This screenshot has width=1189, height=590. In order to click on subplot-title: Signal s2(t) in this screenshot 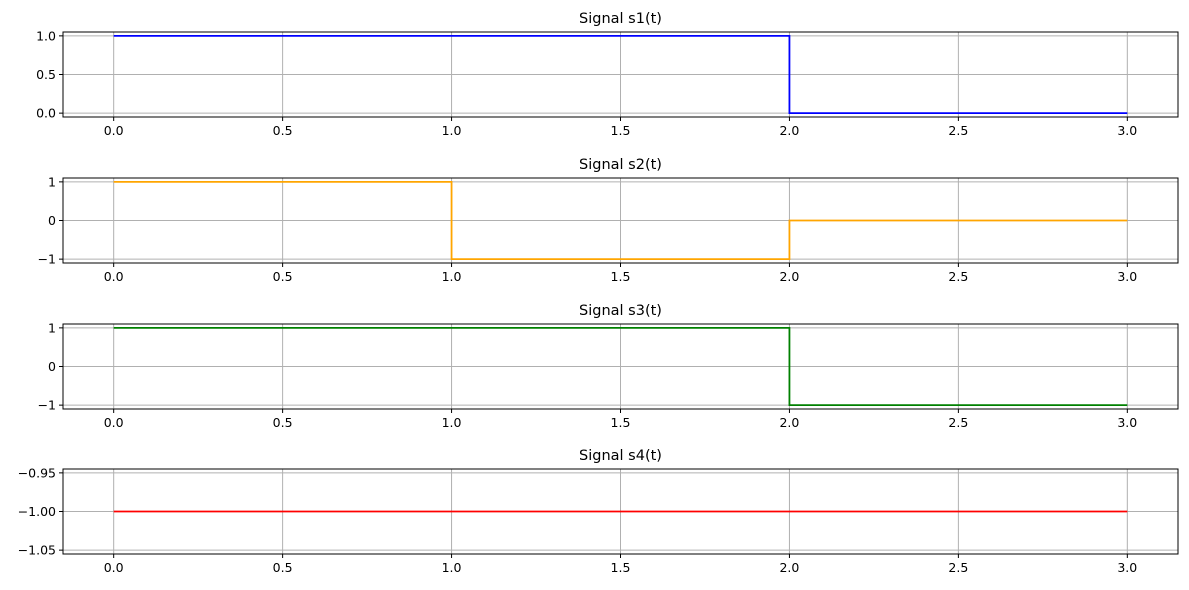, I will do `click(620, 165)`.